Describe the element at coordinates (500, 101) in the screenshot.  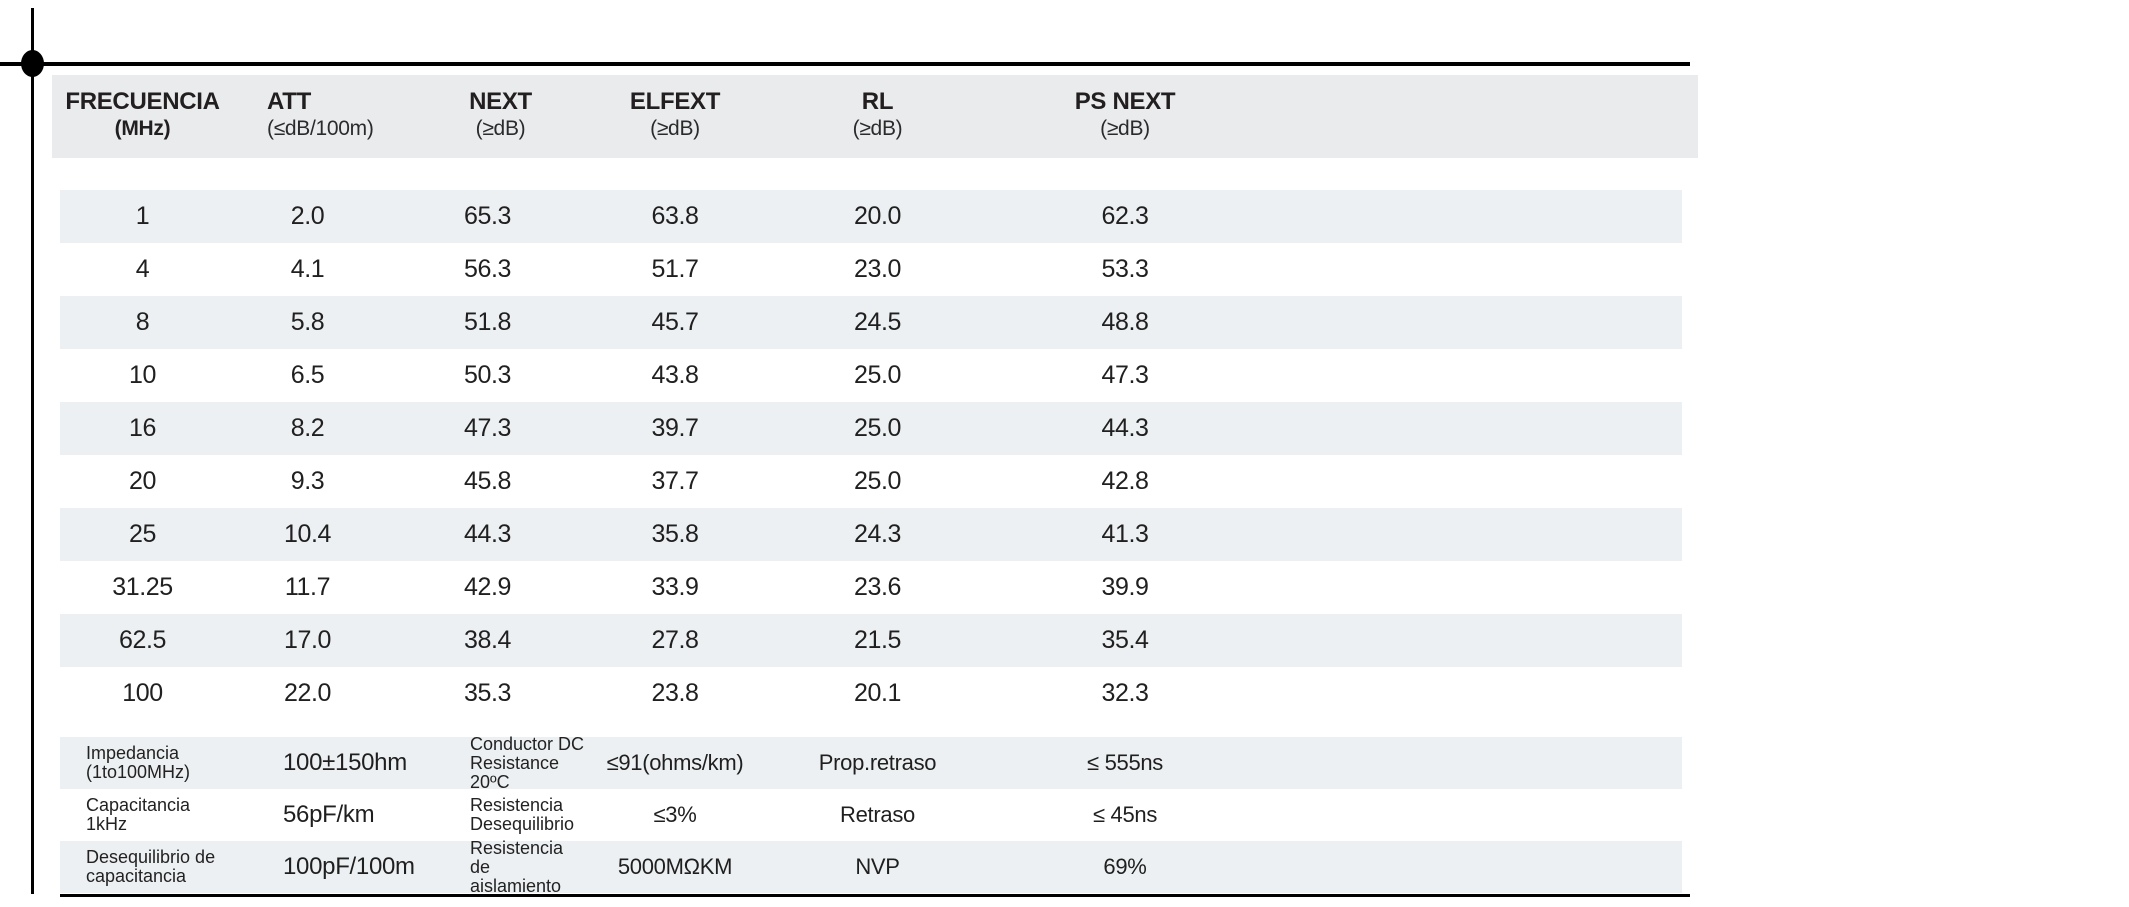
I see `column-title: NEXT` at that location.